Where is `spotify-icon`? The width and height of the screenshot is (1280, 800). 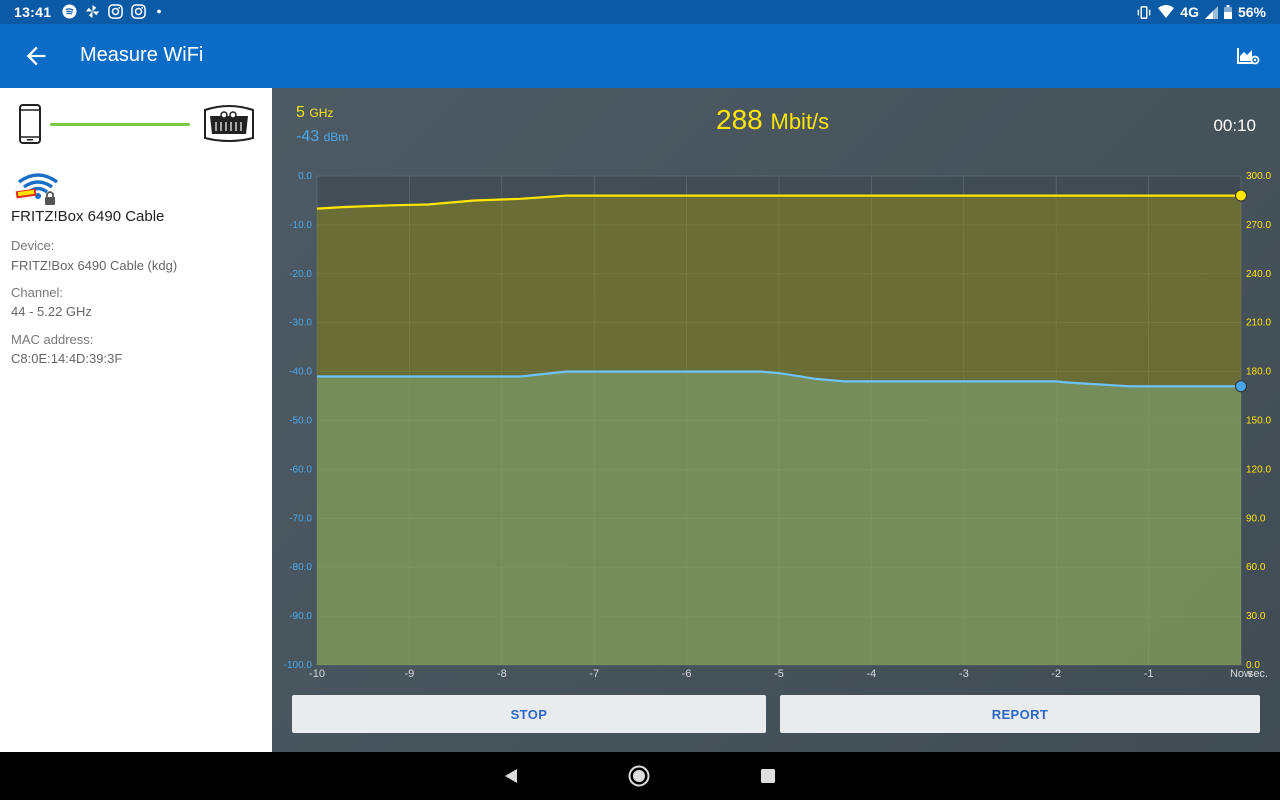
spotify-icon is located at coordinates (69, 11).